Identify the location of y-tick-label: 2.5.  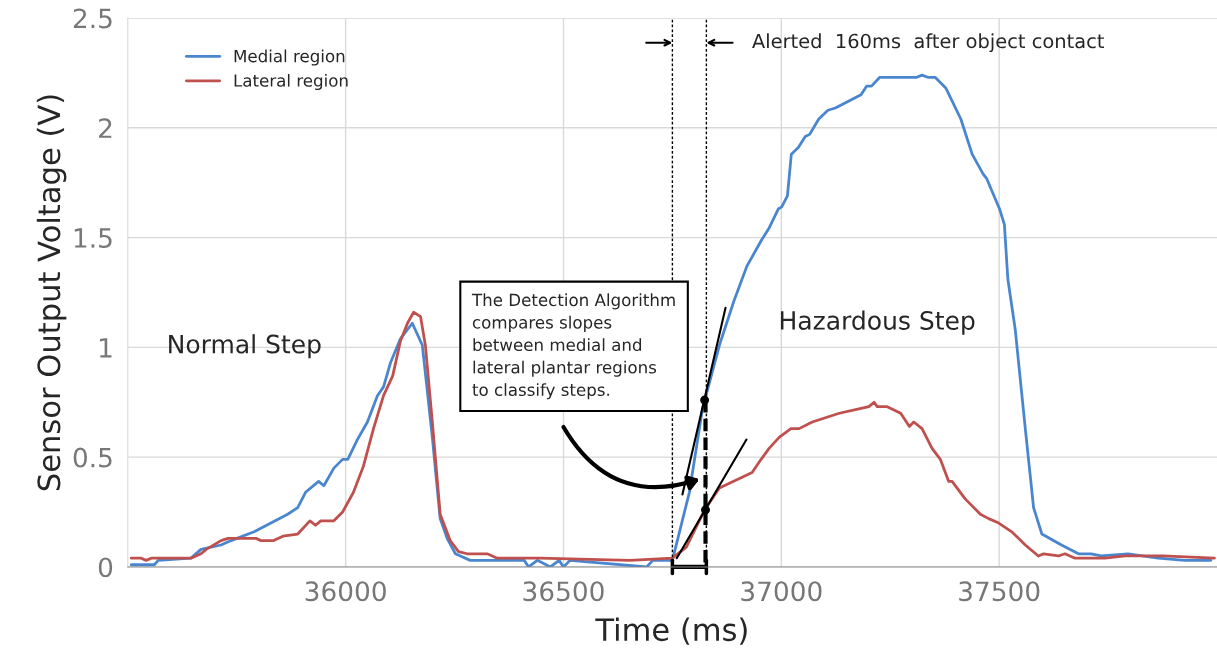
(92, 18).